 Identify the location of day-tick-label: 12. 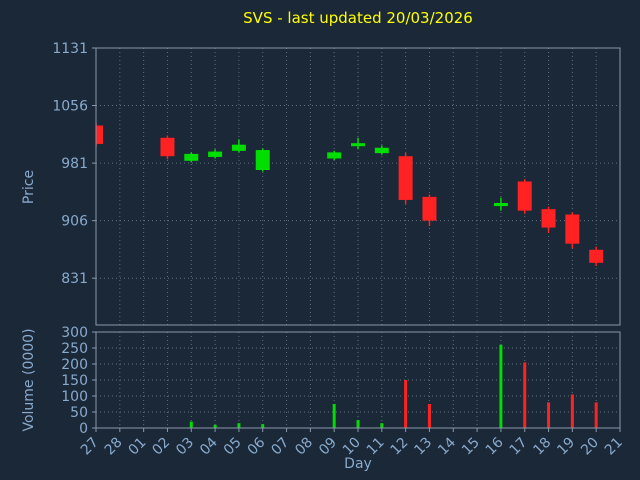
(400, 447).